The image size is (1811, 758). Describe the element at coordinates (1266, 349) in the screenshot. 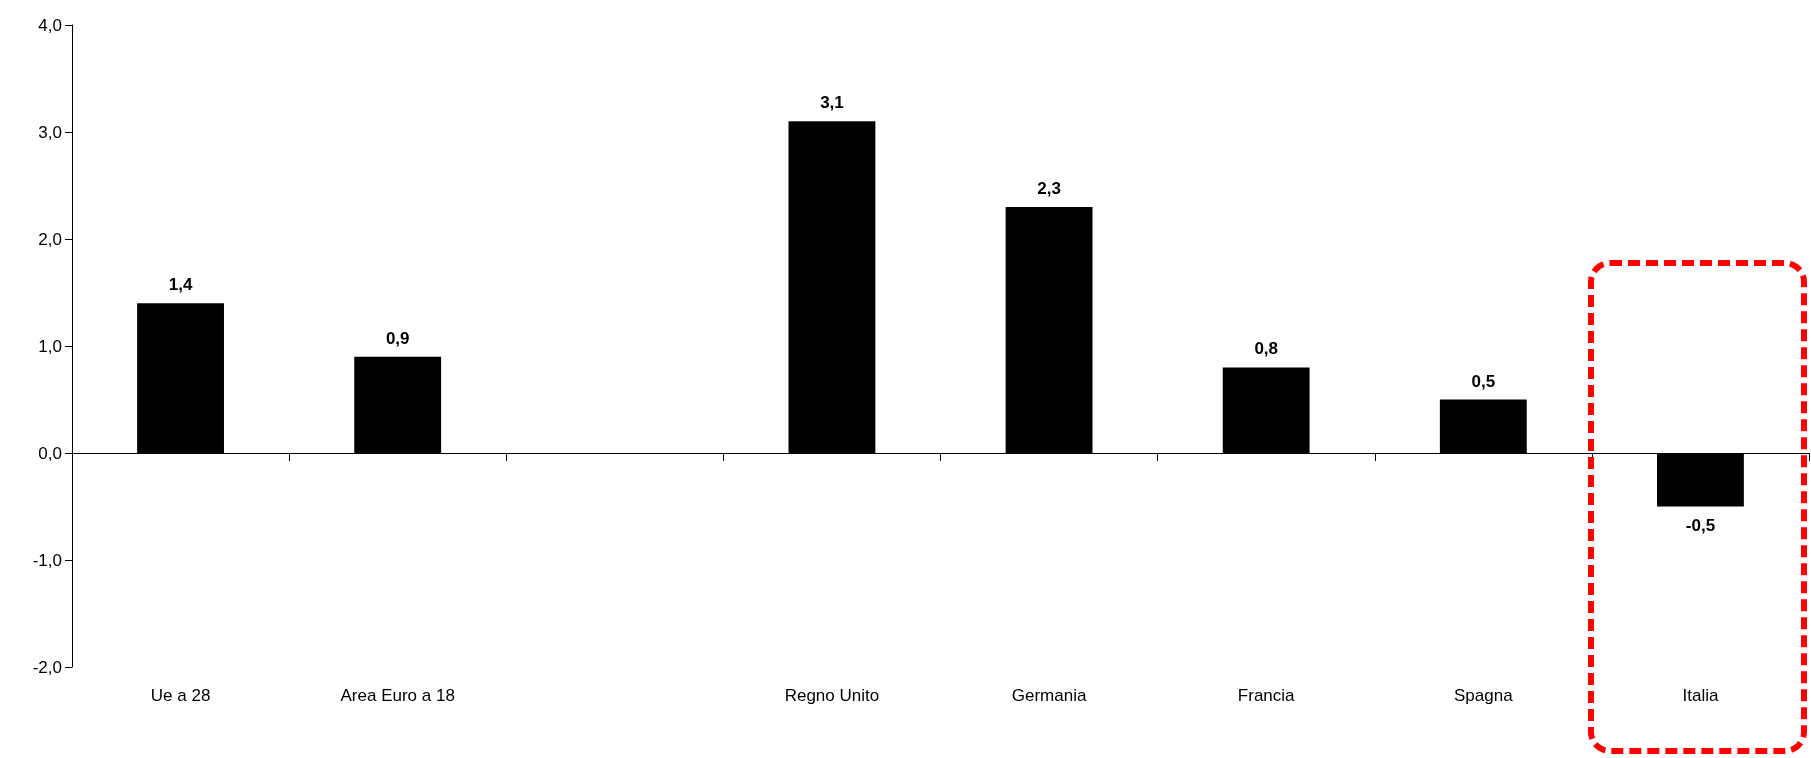

I see `data-label: 0,8` at that location.